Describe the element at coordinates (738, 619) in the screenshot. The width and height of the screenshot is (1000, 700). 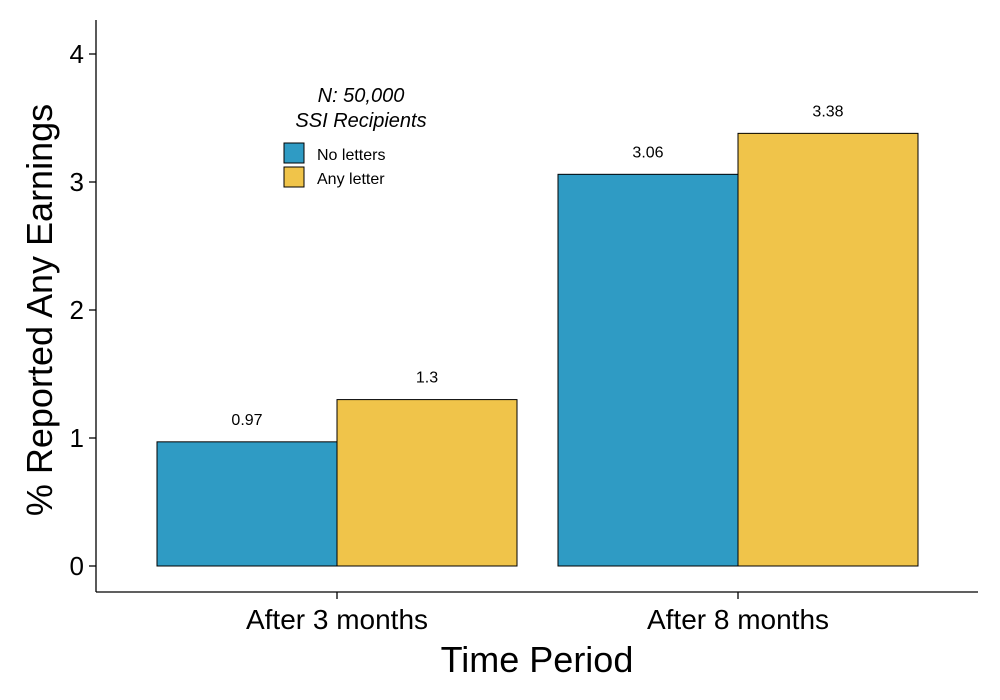
I see `x-tick-label: After 8 months` at that location.